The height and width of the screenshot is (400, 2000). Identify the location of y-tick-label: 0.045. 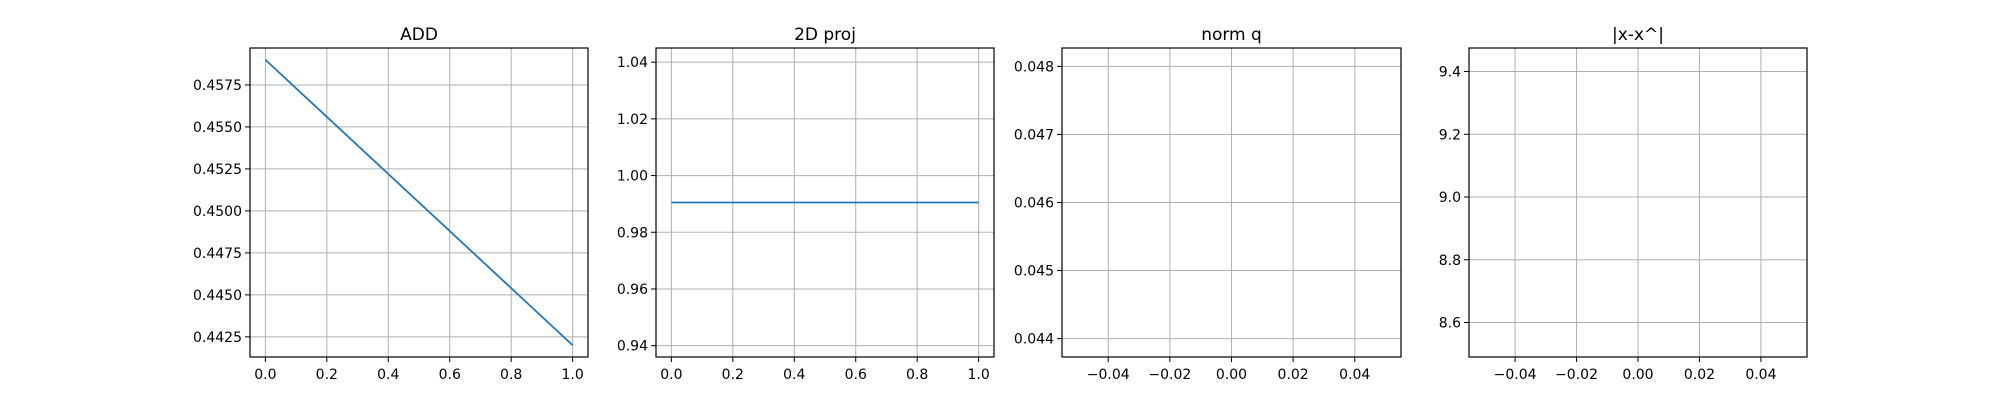
(1034, 272).